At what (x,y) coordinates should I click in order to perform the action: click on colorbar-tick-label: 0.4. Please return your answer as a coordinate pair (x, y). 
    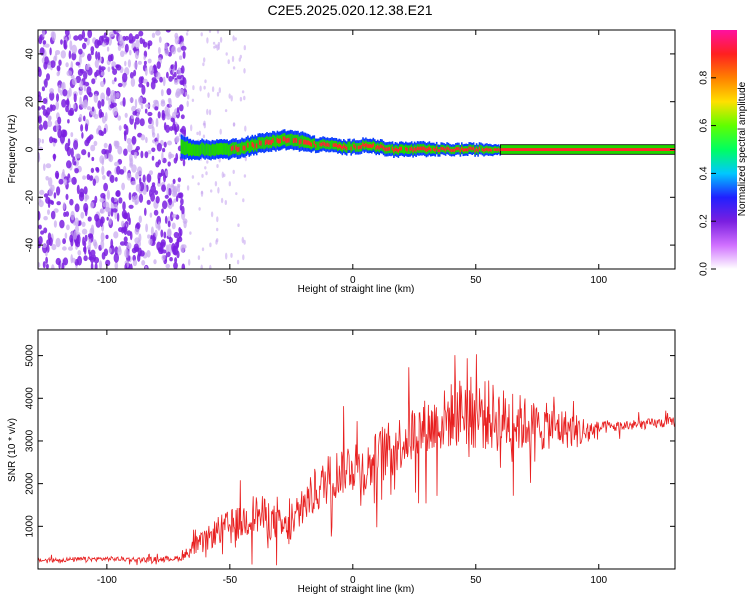
    Looking at the image, I should click on (704, 173).